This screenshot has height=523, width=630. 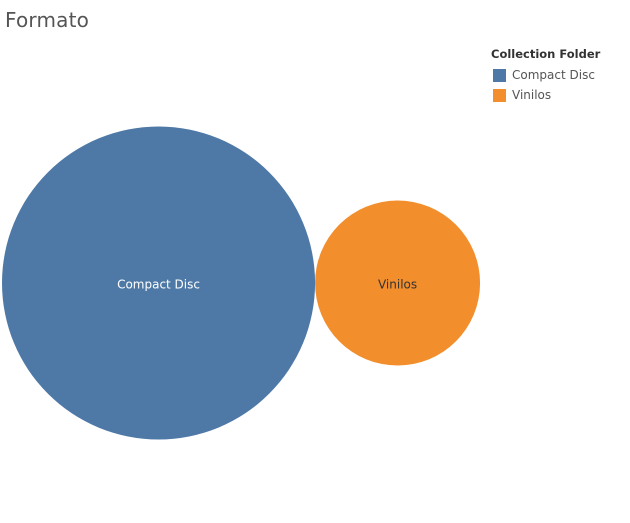 I want to click on legend-swatch-vinilos, so click(x=499, y=95).